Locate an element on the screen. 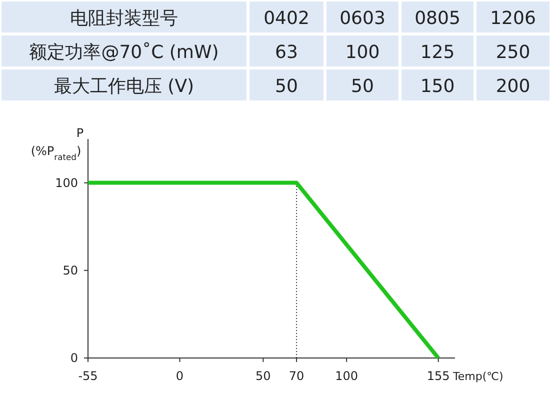 The image size is (551, 401). x-tick-label: 0 is located at coordinates (180, 376).